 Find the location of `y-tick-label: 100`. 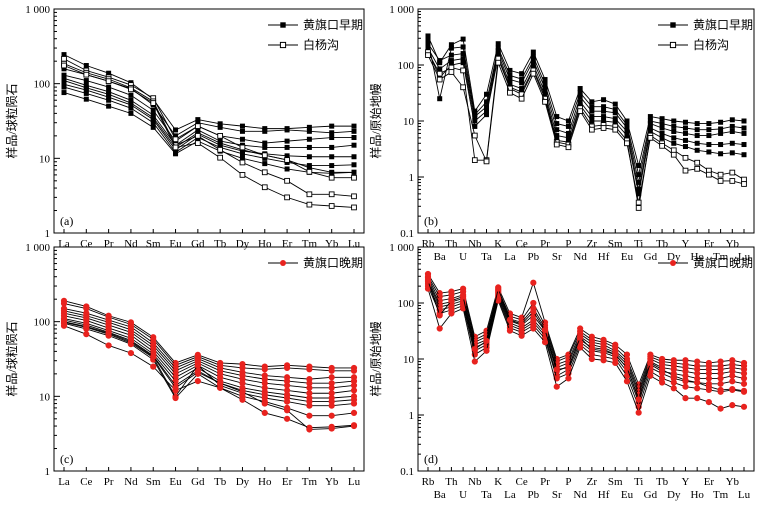

y-tick-label: 100 is located at coordinates (42, 85).